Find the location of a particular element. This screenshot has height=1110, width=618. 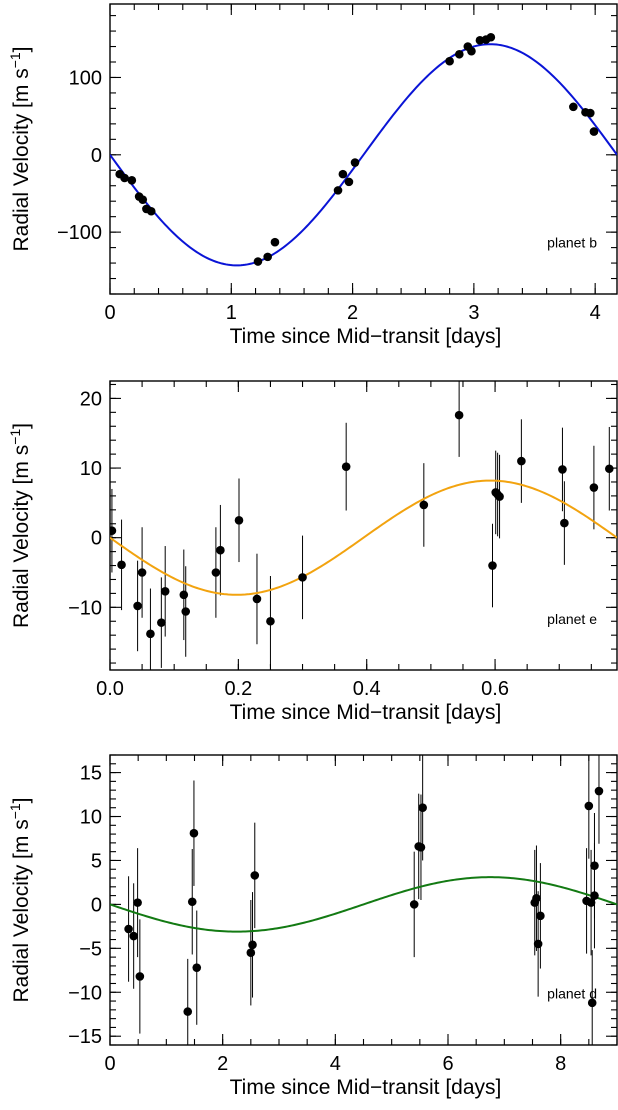

x-tick-label: 1 is located at coordinates (231, 313).